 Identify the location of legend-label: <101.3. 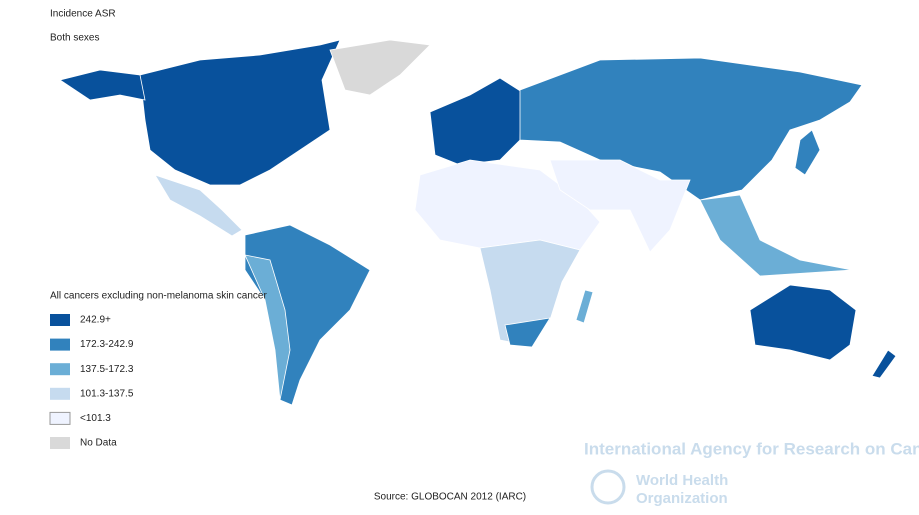
(95, 418).